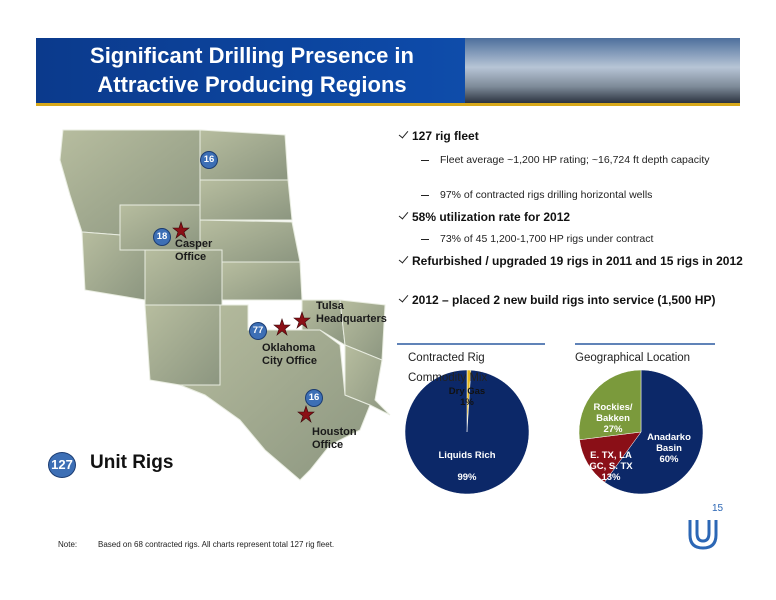  I want to click on slice-label: Liquids Rich, so click(467, 455).